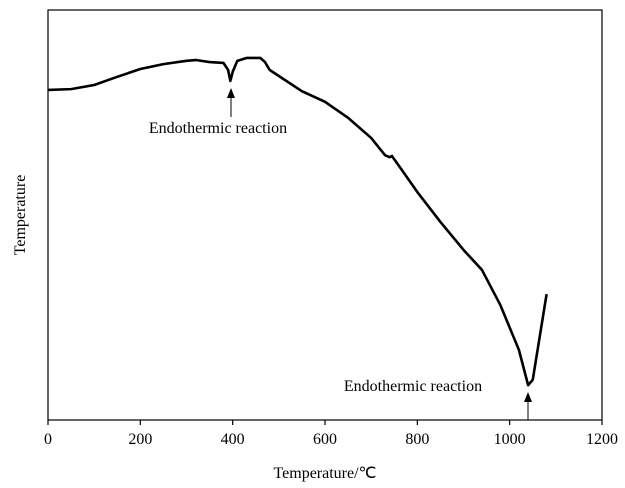  Describe the element at coordinates (233, 439) in the screenshot. I see `x-tick-label: 400` at that location.